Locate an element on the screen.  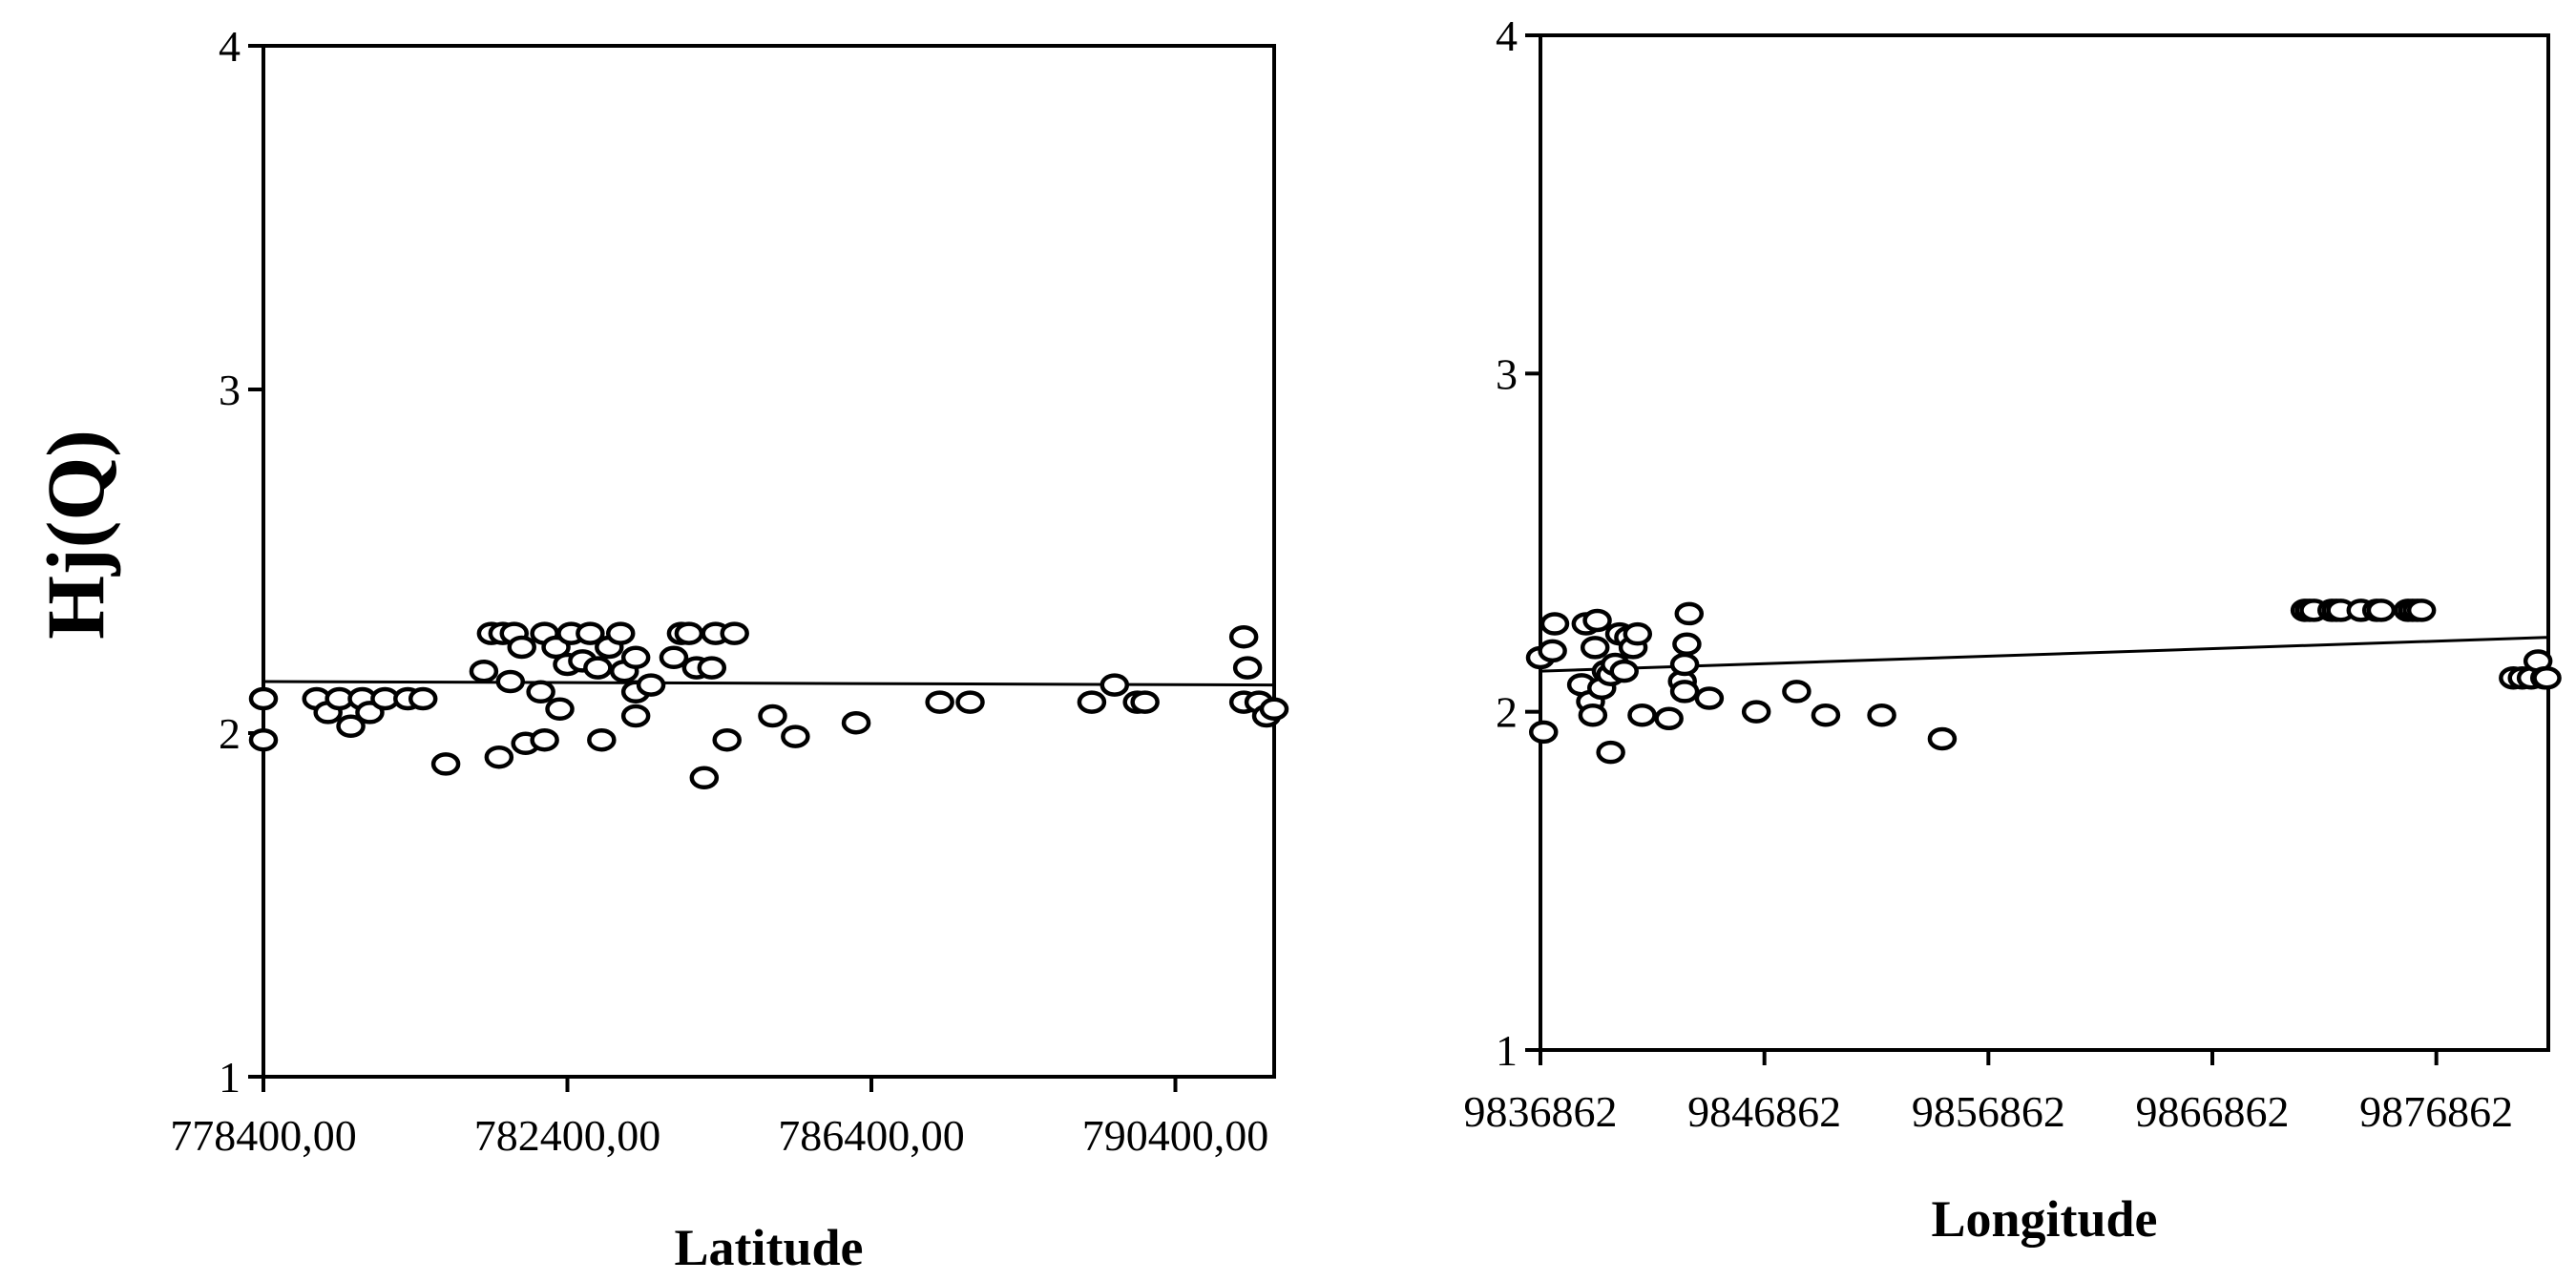
trendline is located at coordinates (2044, 655).